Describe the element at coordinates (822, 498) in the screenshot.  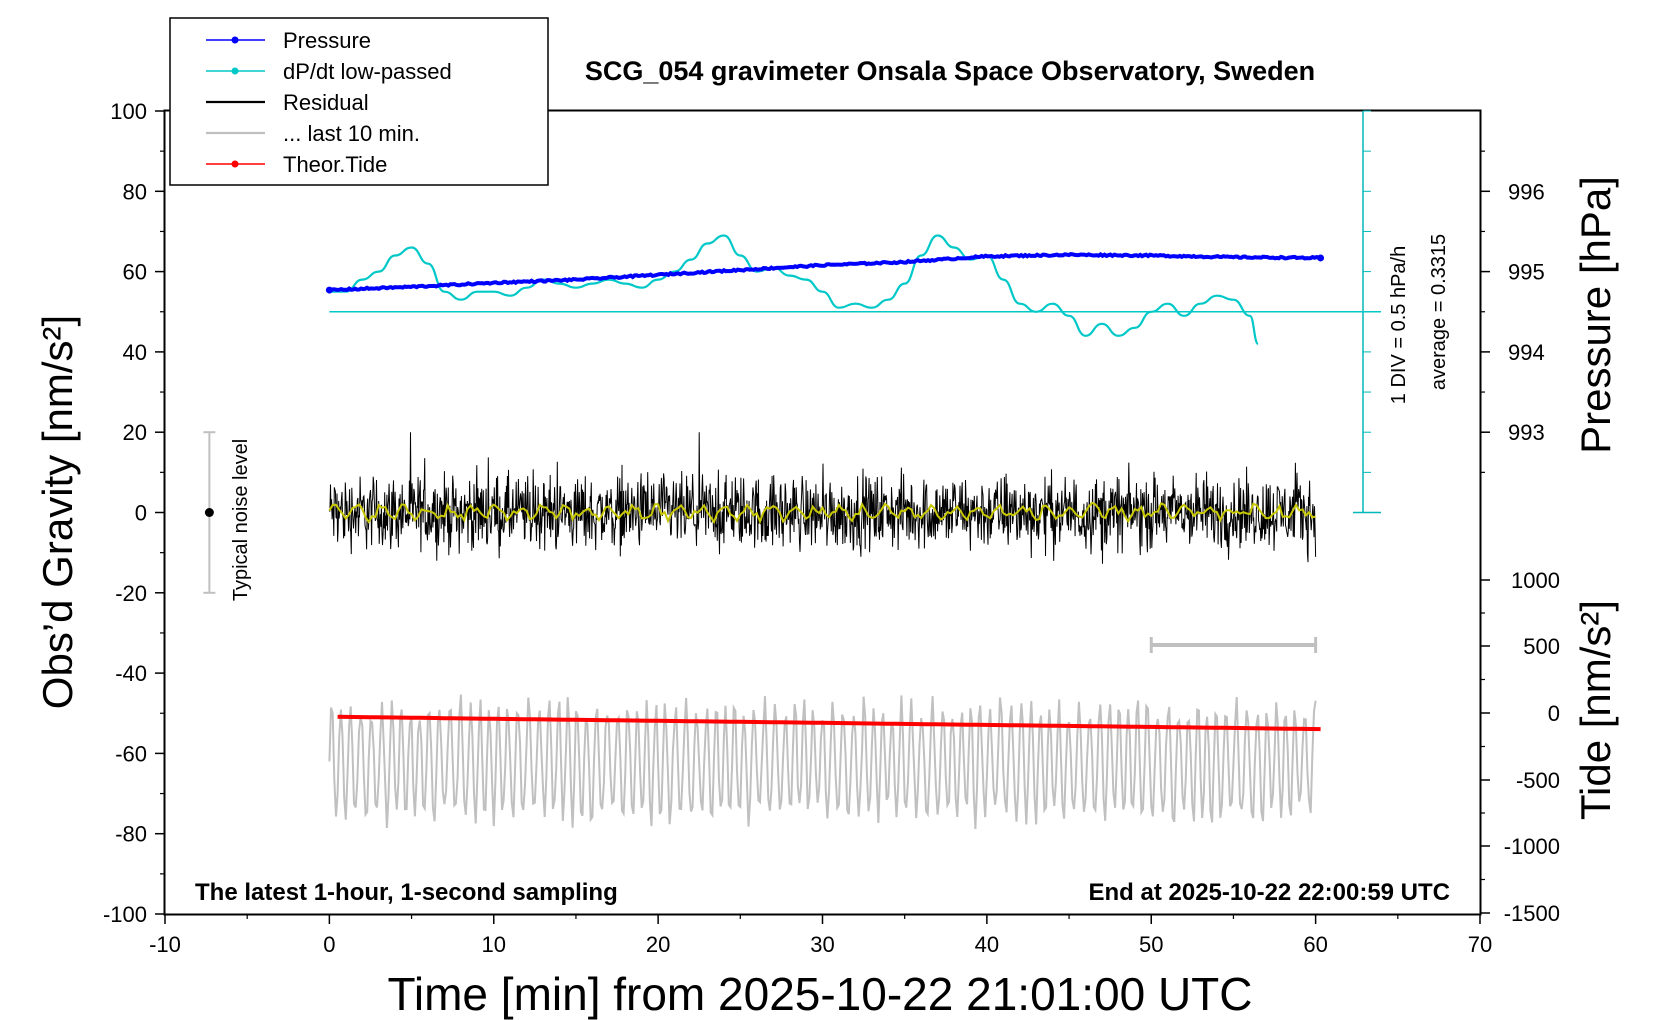
I see `residual-series` at that location.